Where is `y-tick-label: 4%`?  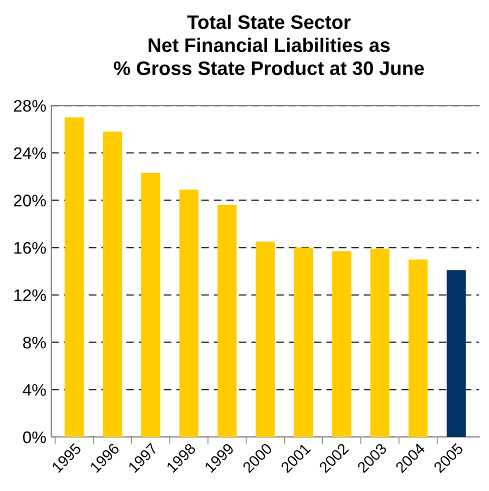
y-tick-label: 4% is located at coordinates (34, 390).